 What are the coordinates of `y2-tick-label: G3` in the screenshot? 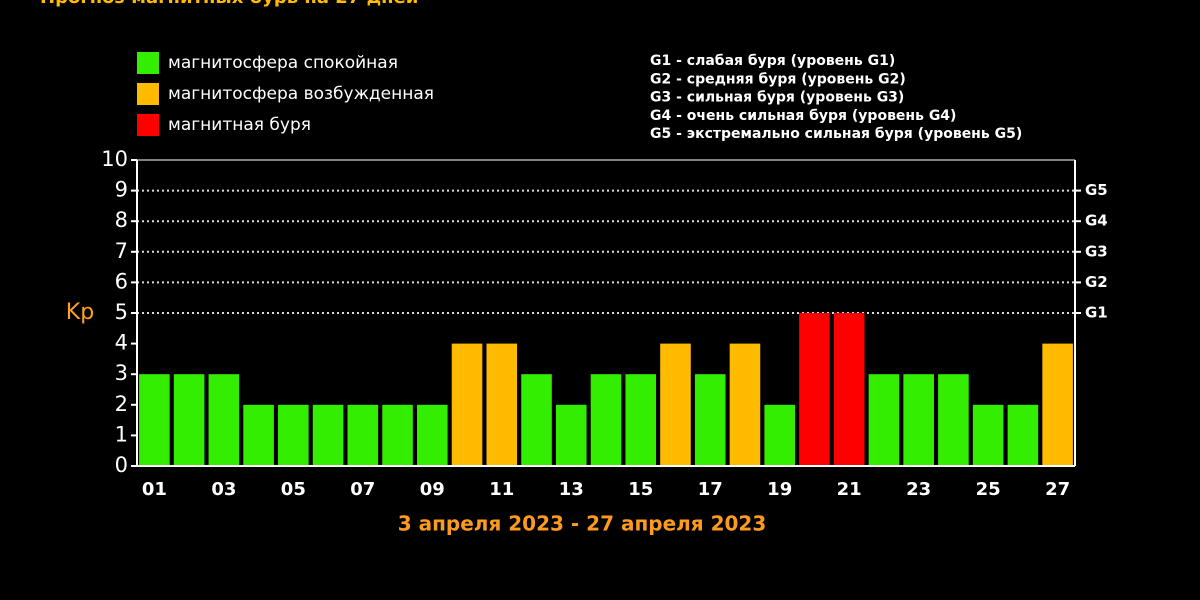 It's located at (1096, 251).